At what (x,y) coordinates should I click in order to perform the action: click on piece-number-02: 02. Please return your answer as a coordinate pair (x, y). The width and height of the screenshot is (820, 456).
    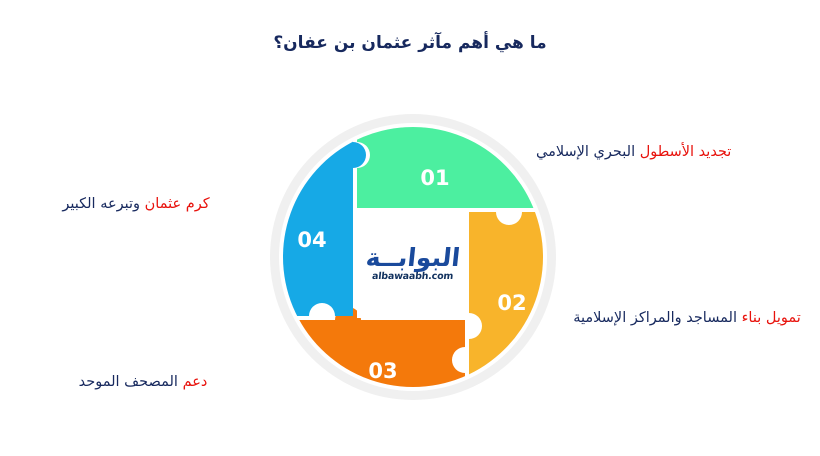
    Looking at the image, I should click on (511, 303).